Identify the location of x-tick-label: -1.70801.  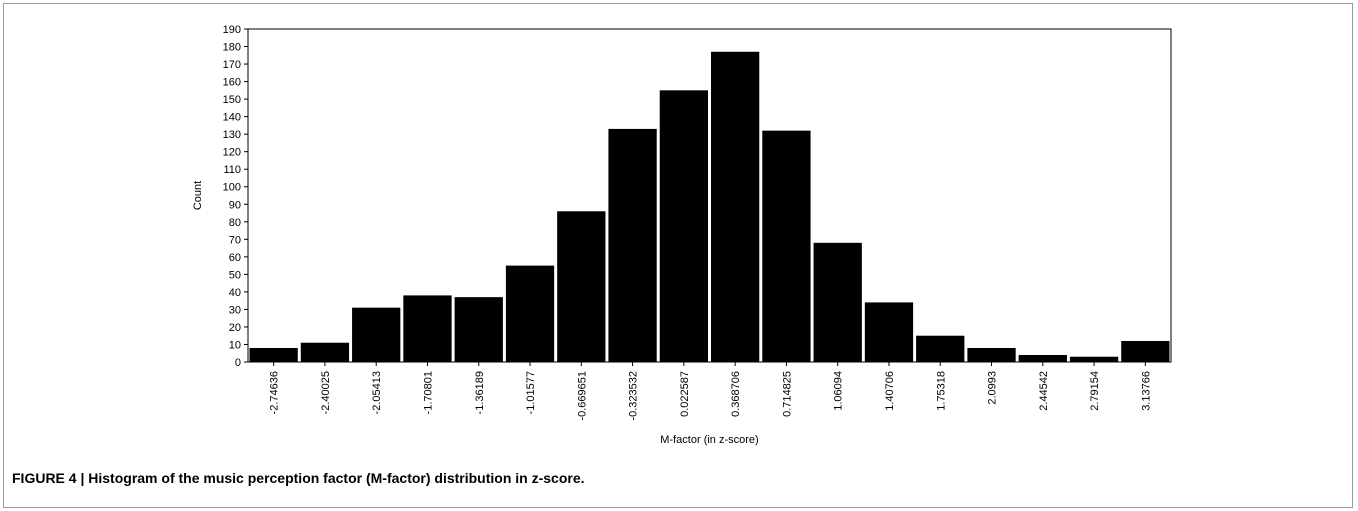
(428, 392).